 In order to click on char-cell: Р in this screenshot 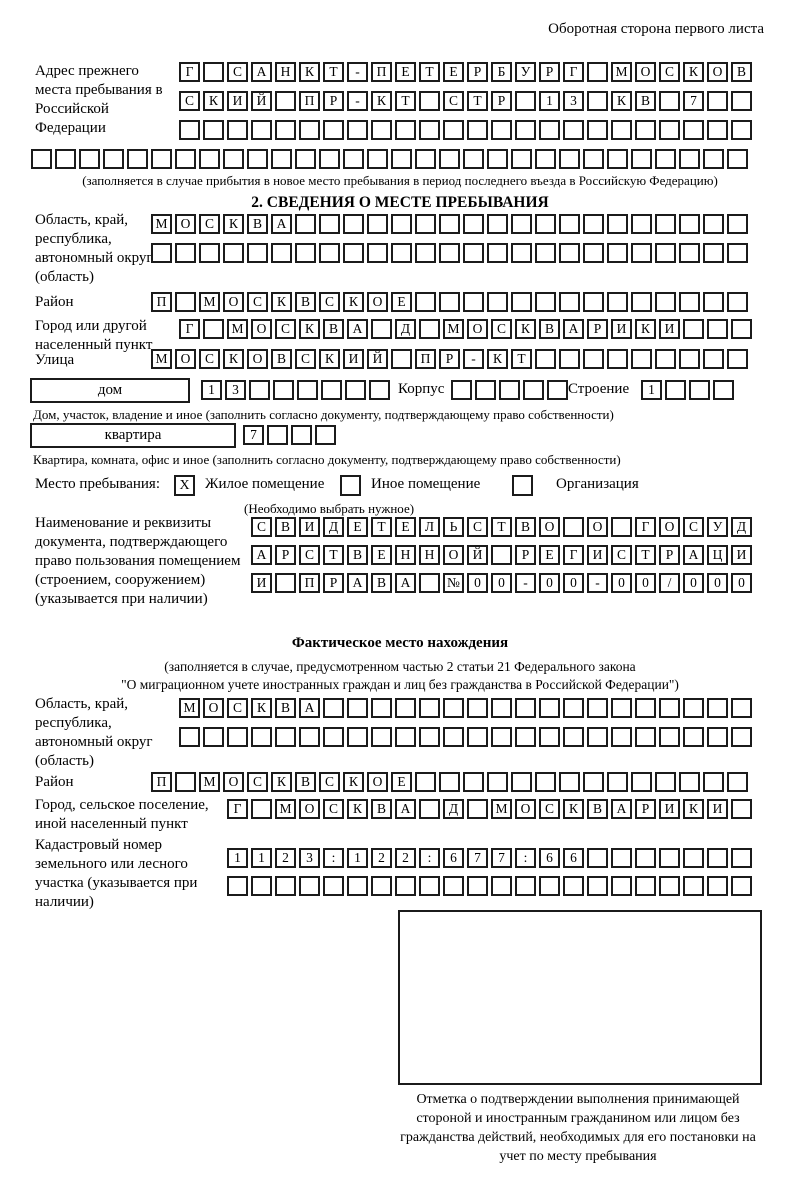, I will do `click(501, 101)`.